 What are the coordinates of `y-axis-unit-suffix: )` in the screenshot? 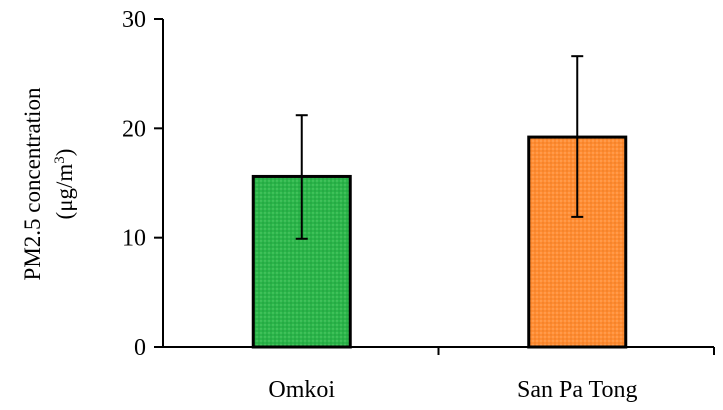 It's located at (64, 153).